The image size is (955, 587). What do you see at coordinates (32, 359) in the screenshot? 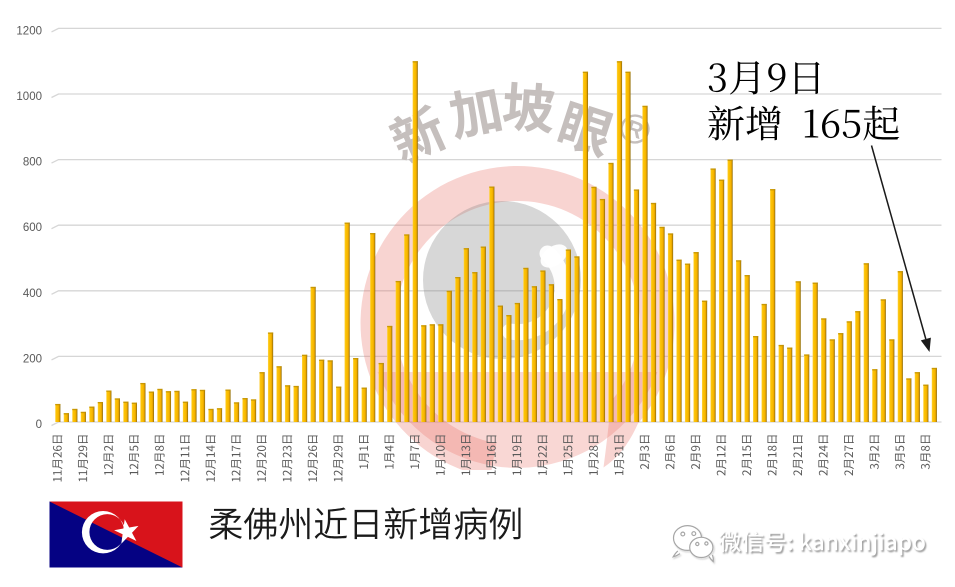
I see `svg-text: 200` at bounding box center [32, 359].